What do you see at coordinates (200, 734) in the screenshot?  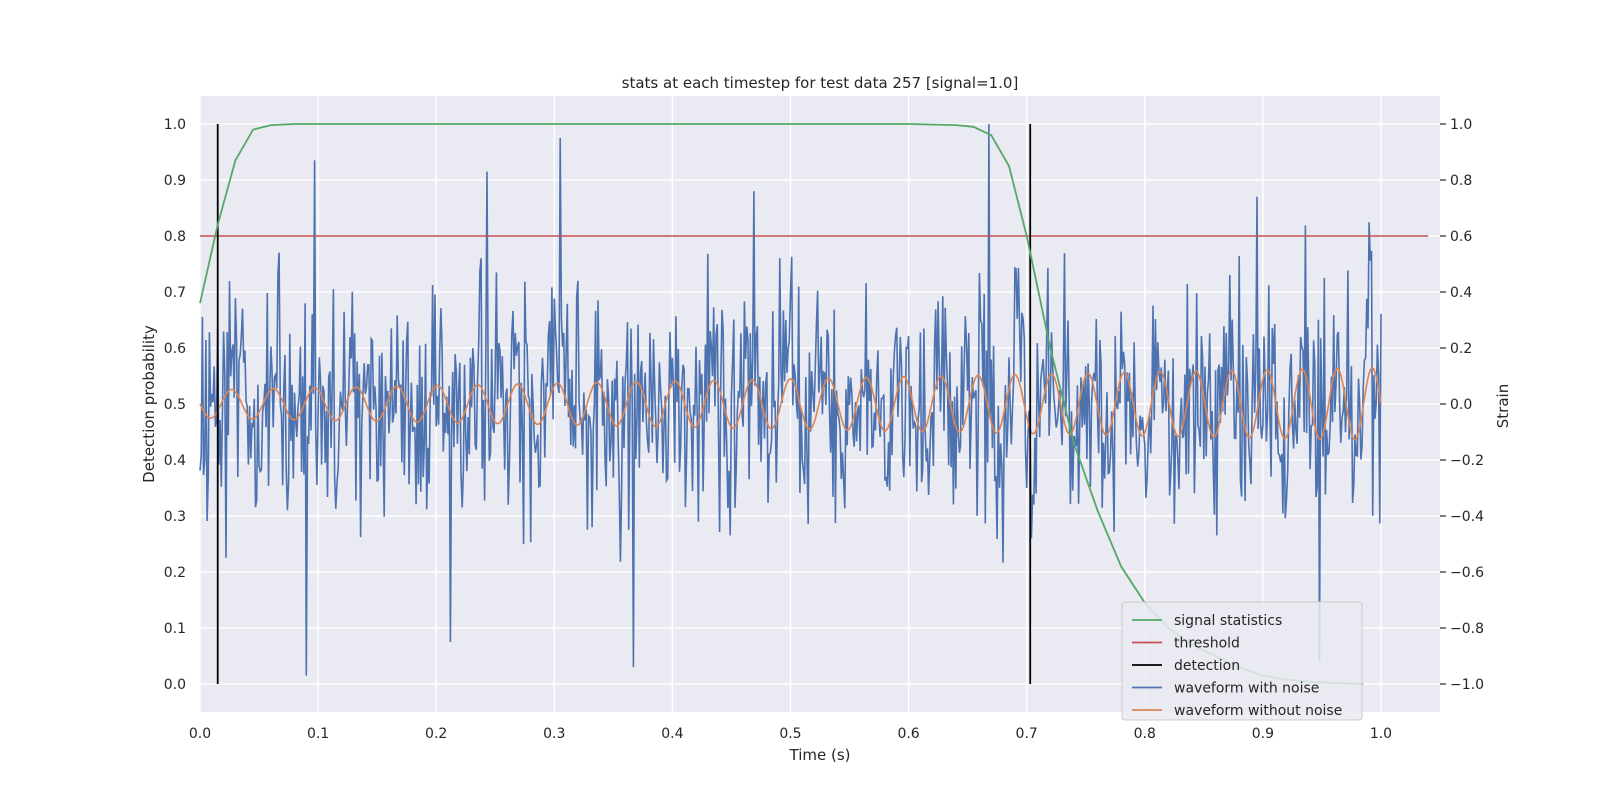 I see `x-tick-label: 0.0` at bounding box center [200, 734].